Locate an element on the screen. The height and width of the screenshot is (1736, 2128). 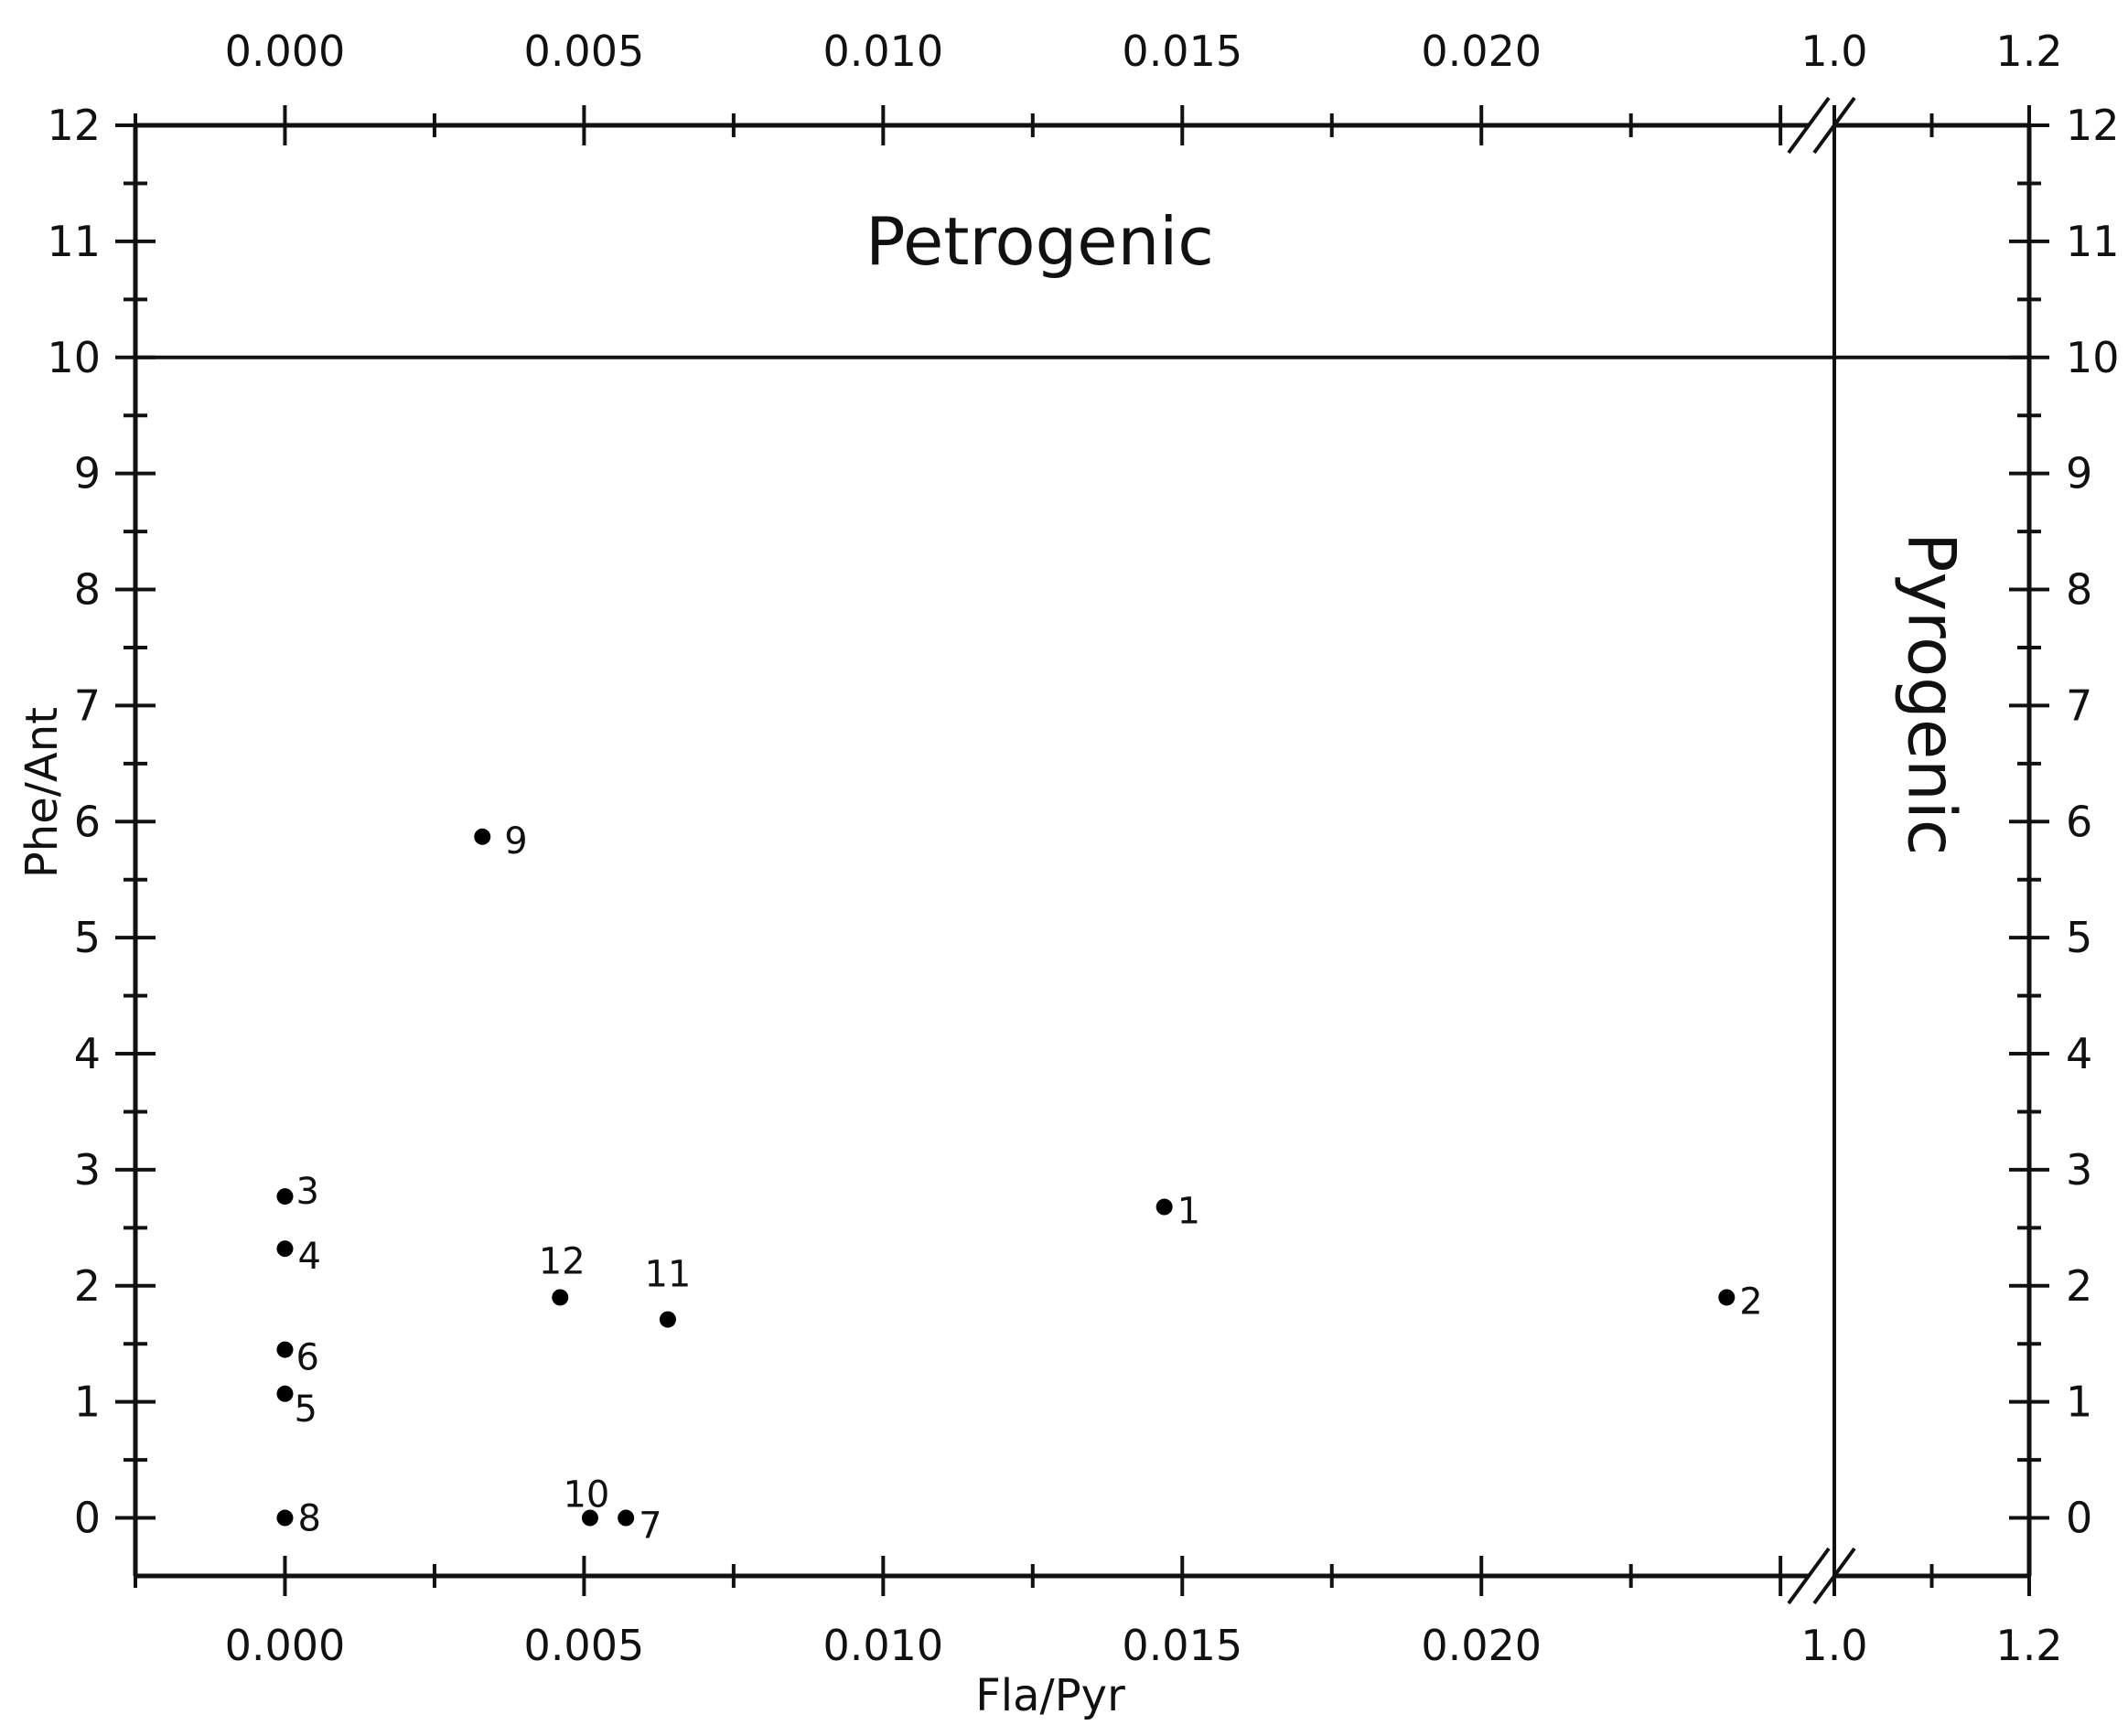
y-tick-label-left: 11 is located at coordinates (74, 242).